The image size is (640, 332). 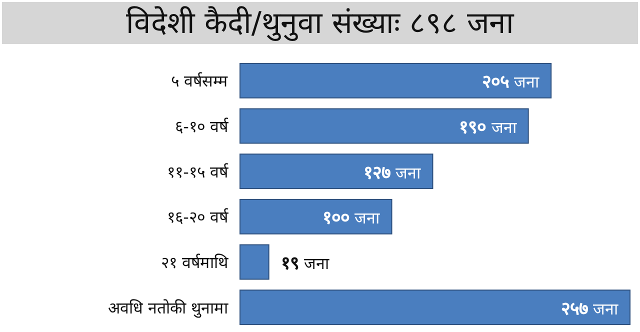 I want to click on y-tick-label: ६-१० वर्ष, so click(x=202, y=126).